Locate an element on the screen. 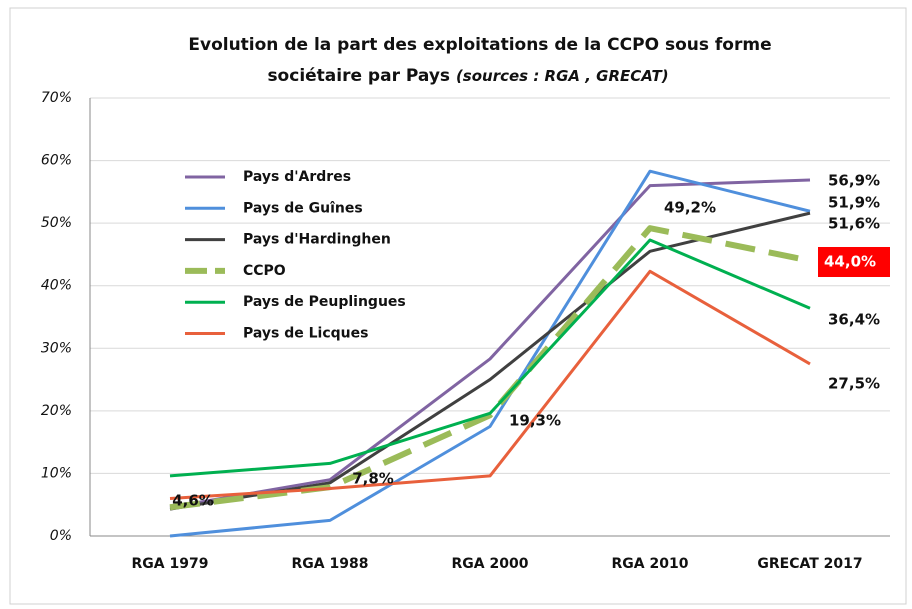 The height and width of the screenshot is (609, 912). data-label: 49,2% is located at coordinates (690, 208).